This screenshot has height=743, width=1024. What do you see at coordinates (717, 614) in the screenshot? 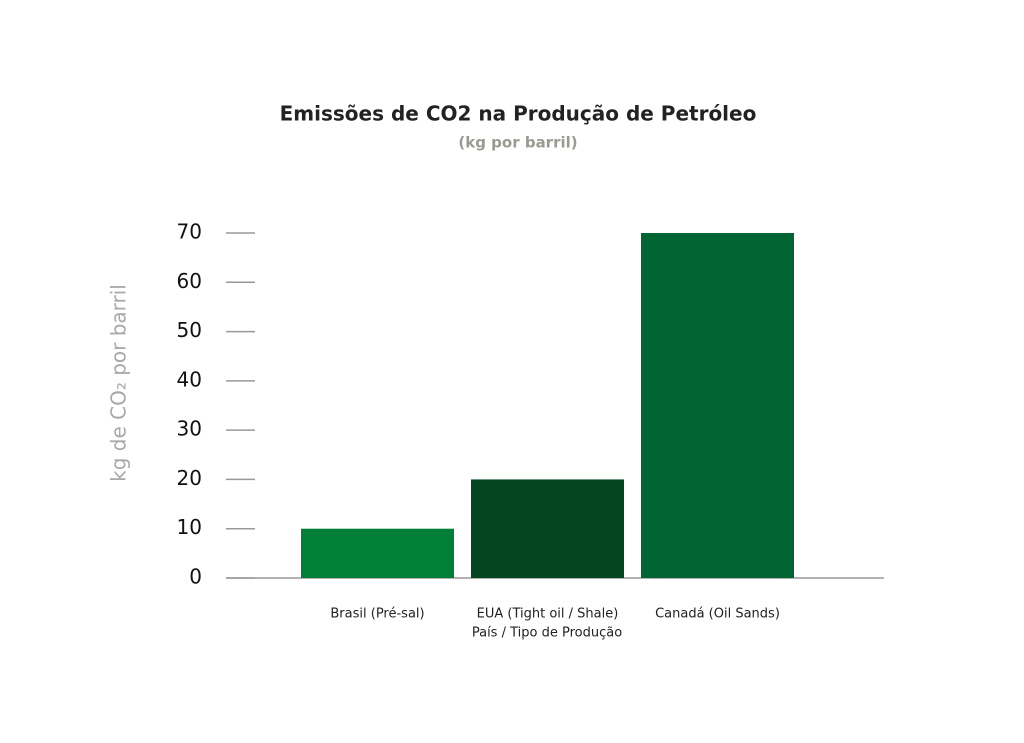
I see `x-tick-label: Canadá (Oil Sands)` at bounding box center [717, 614].